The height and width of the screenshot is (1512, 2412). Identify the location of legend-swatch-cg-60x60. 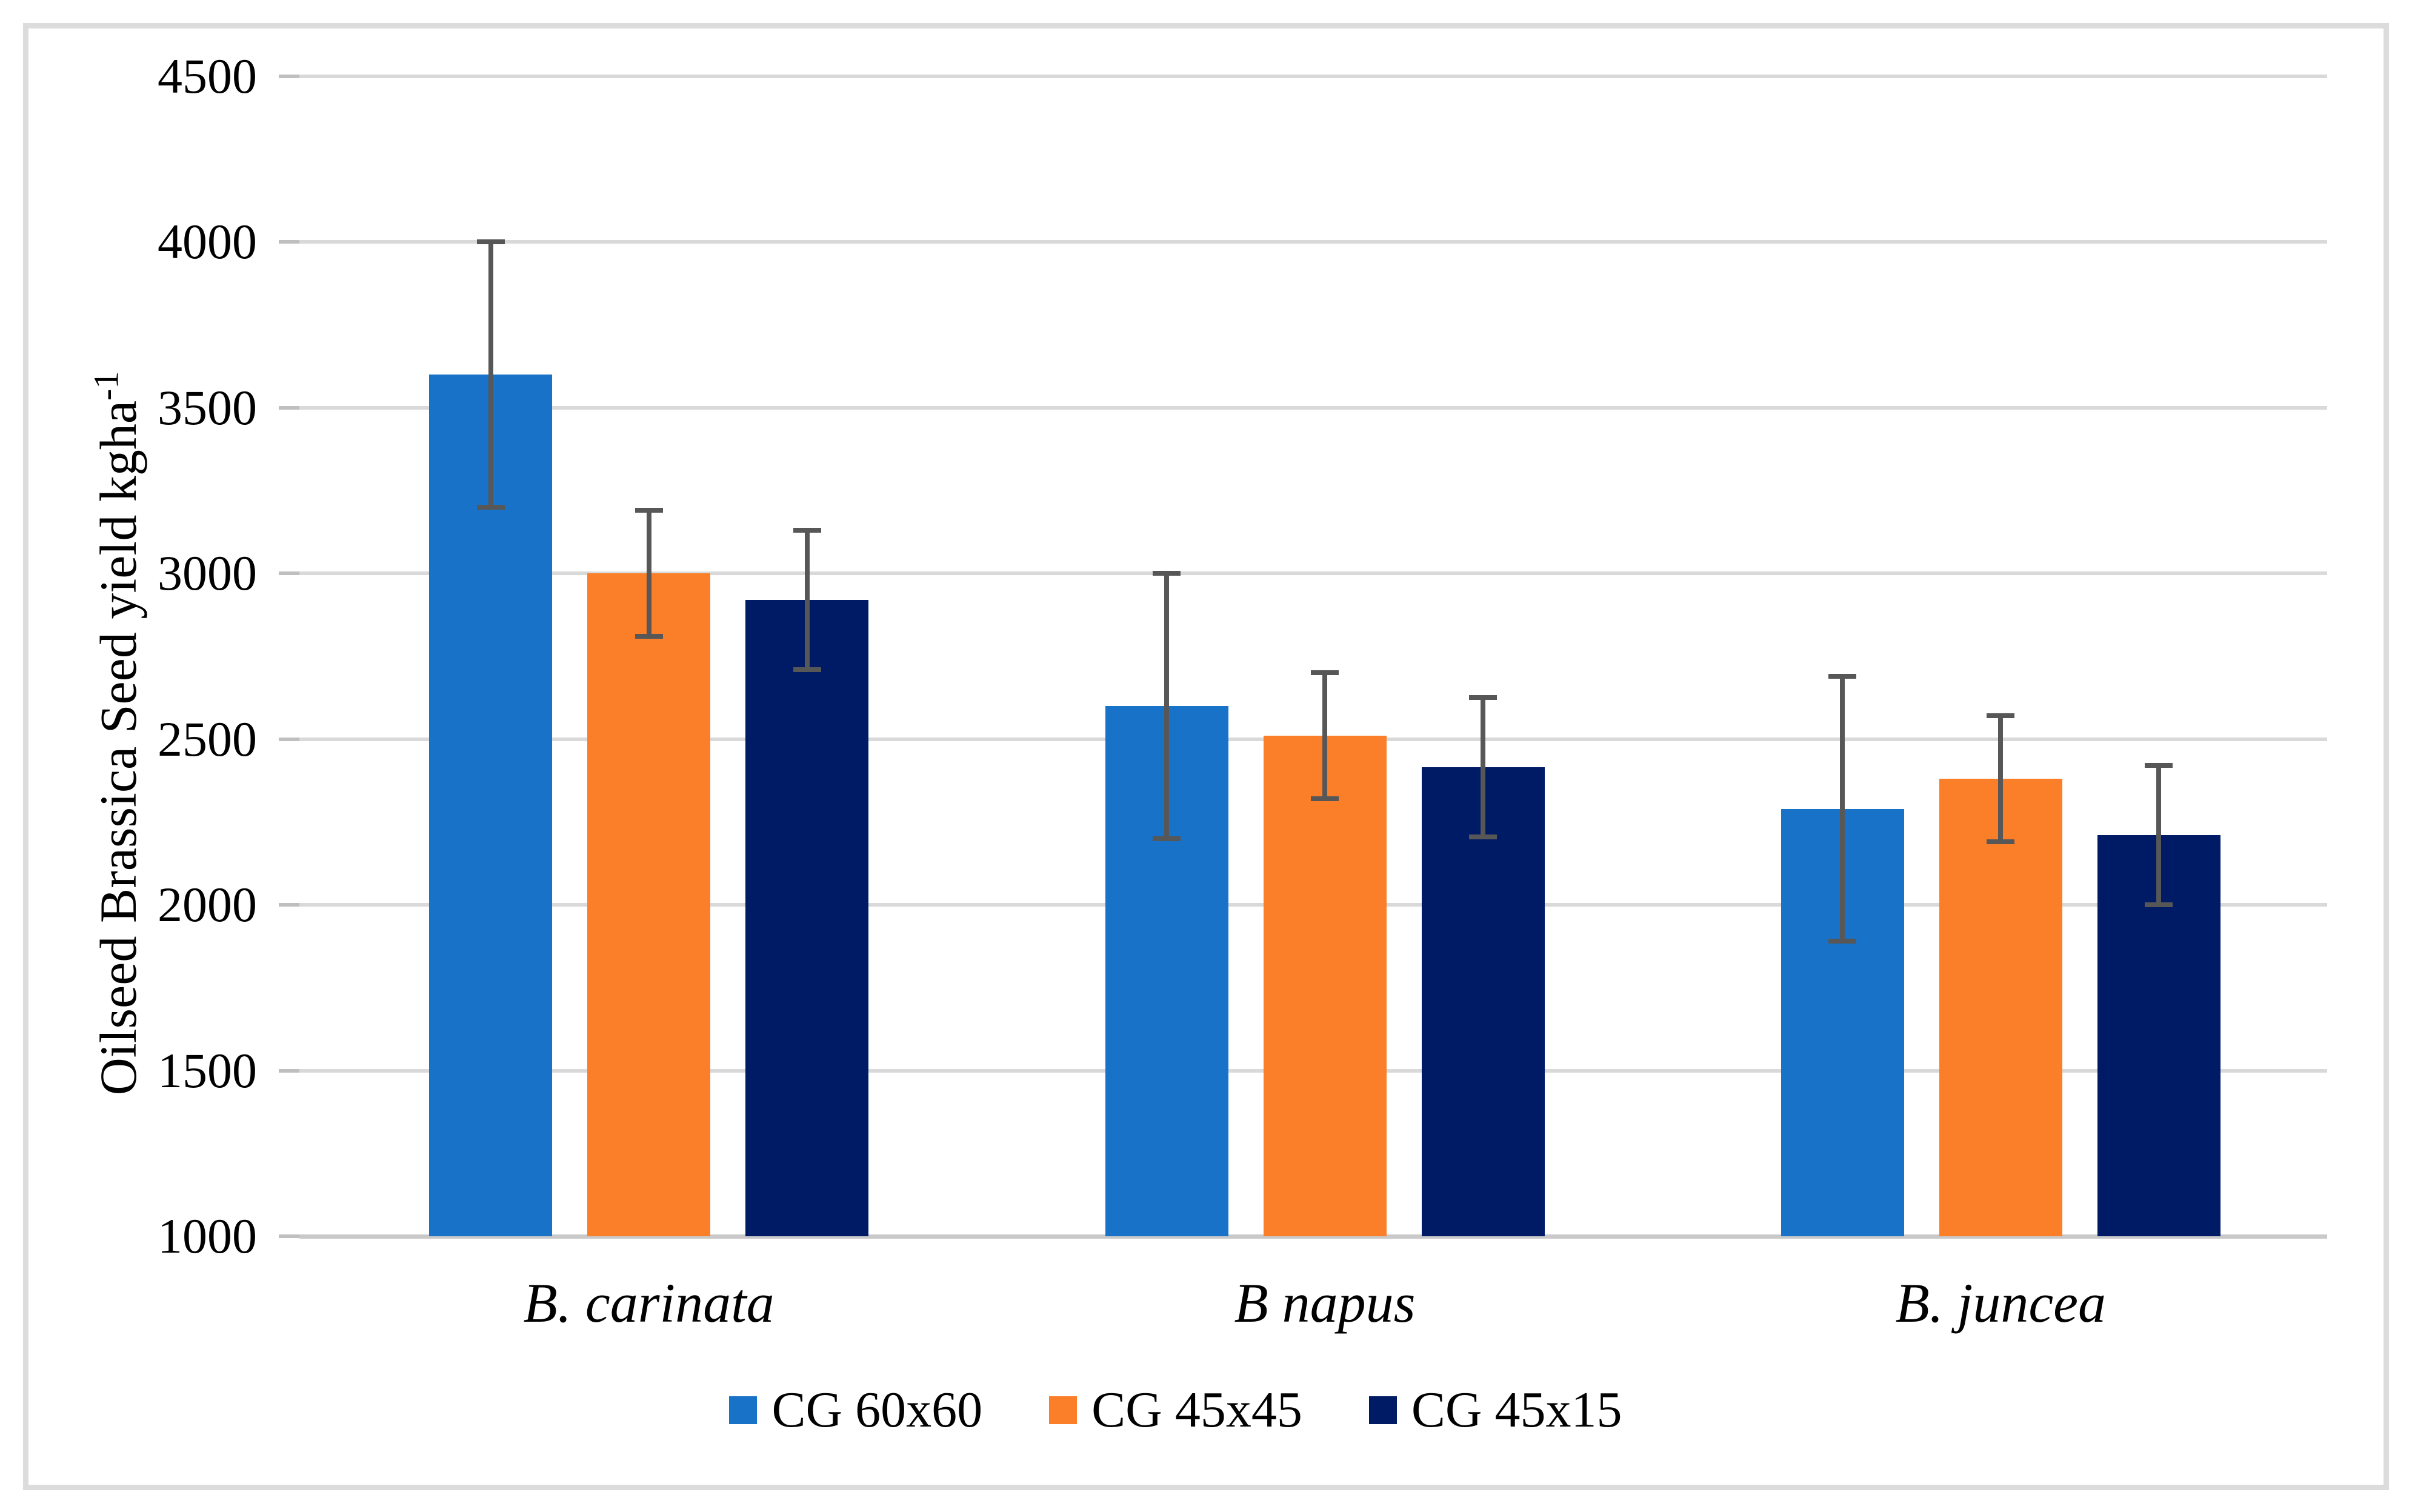
(743, 1410).